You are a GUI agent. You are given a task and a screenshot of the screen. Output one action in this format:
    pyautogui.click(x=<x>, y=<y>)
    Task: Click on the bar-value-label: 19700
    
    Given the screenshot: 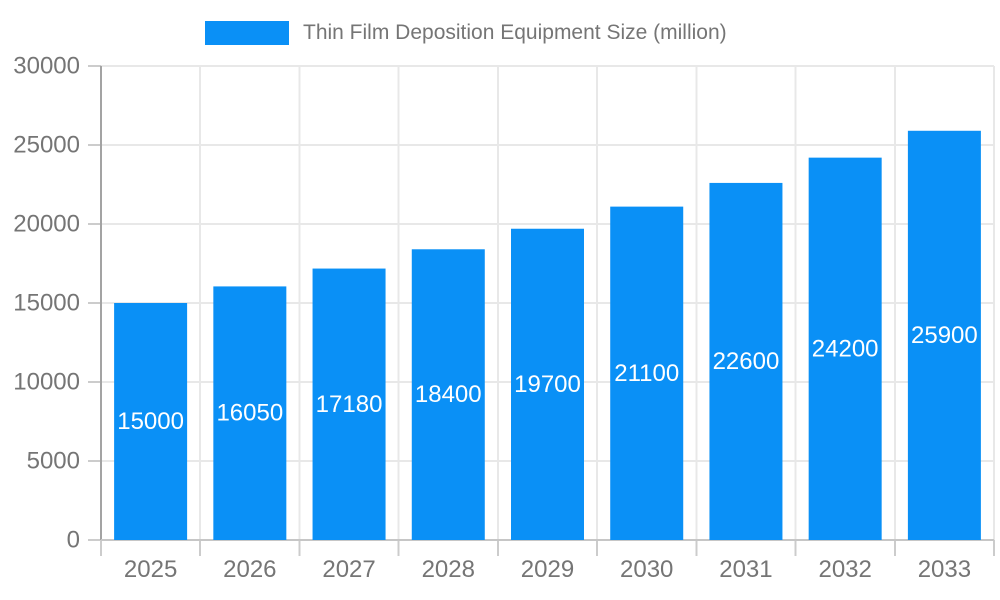 What is the action you would take?
    pyautogui.click(x=547, y=384)
    